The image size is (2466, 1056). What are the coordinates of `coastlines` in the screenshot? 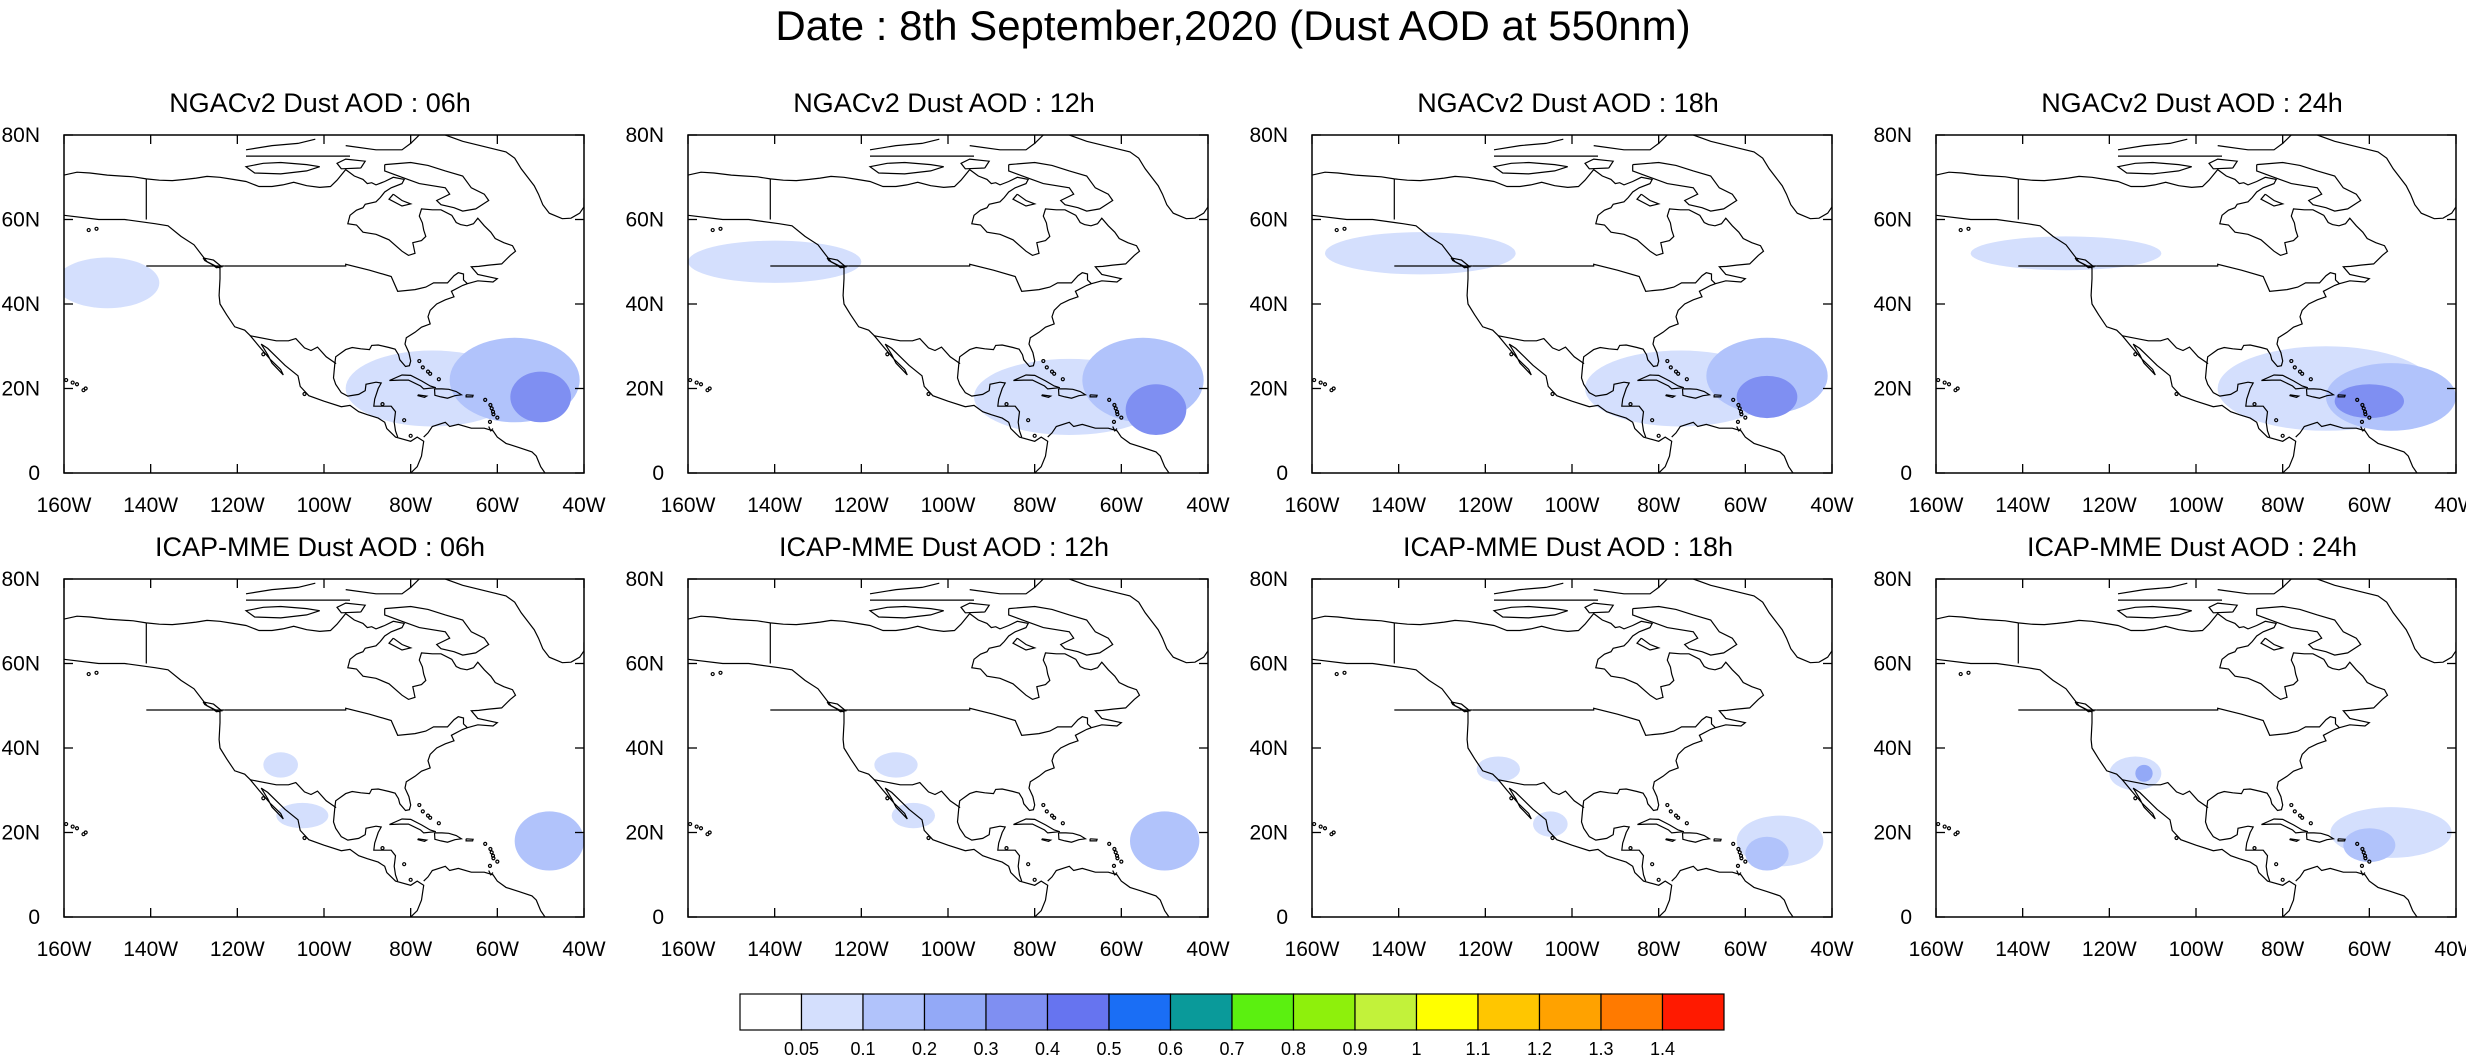 It's located at (948, 748).